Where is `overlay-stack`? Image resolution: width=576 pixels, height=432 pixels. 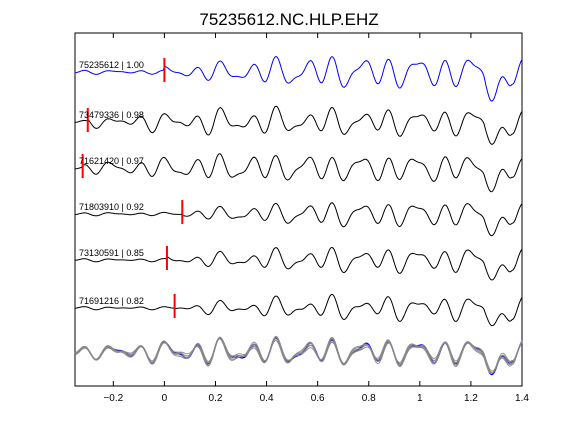 overlay-stack is located at coordinates (298, 355).